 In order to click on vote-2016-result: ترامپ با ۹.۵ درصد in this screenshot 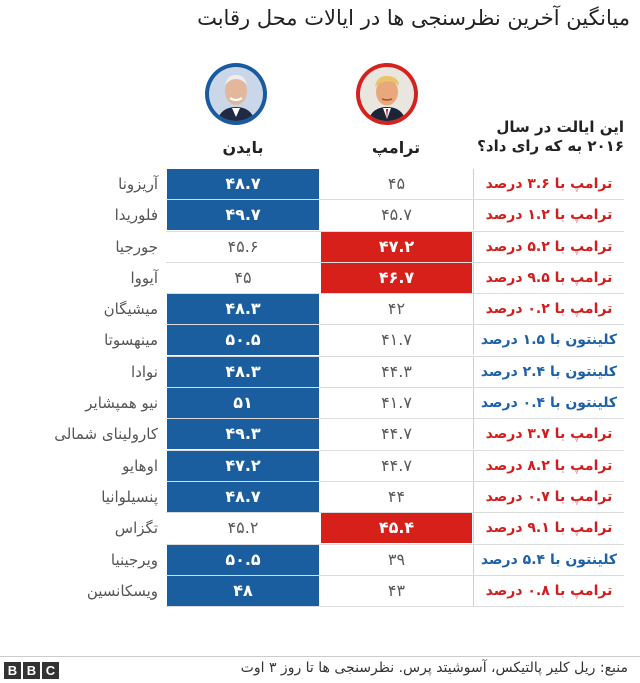, I will do `click(549, 277)`.